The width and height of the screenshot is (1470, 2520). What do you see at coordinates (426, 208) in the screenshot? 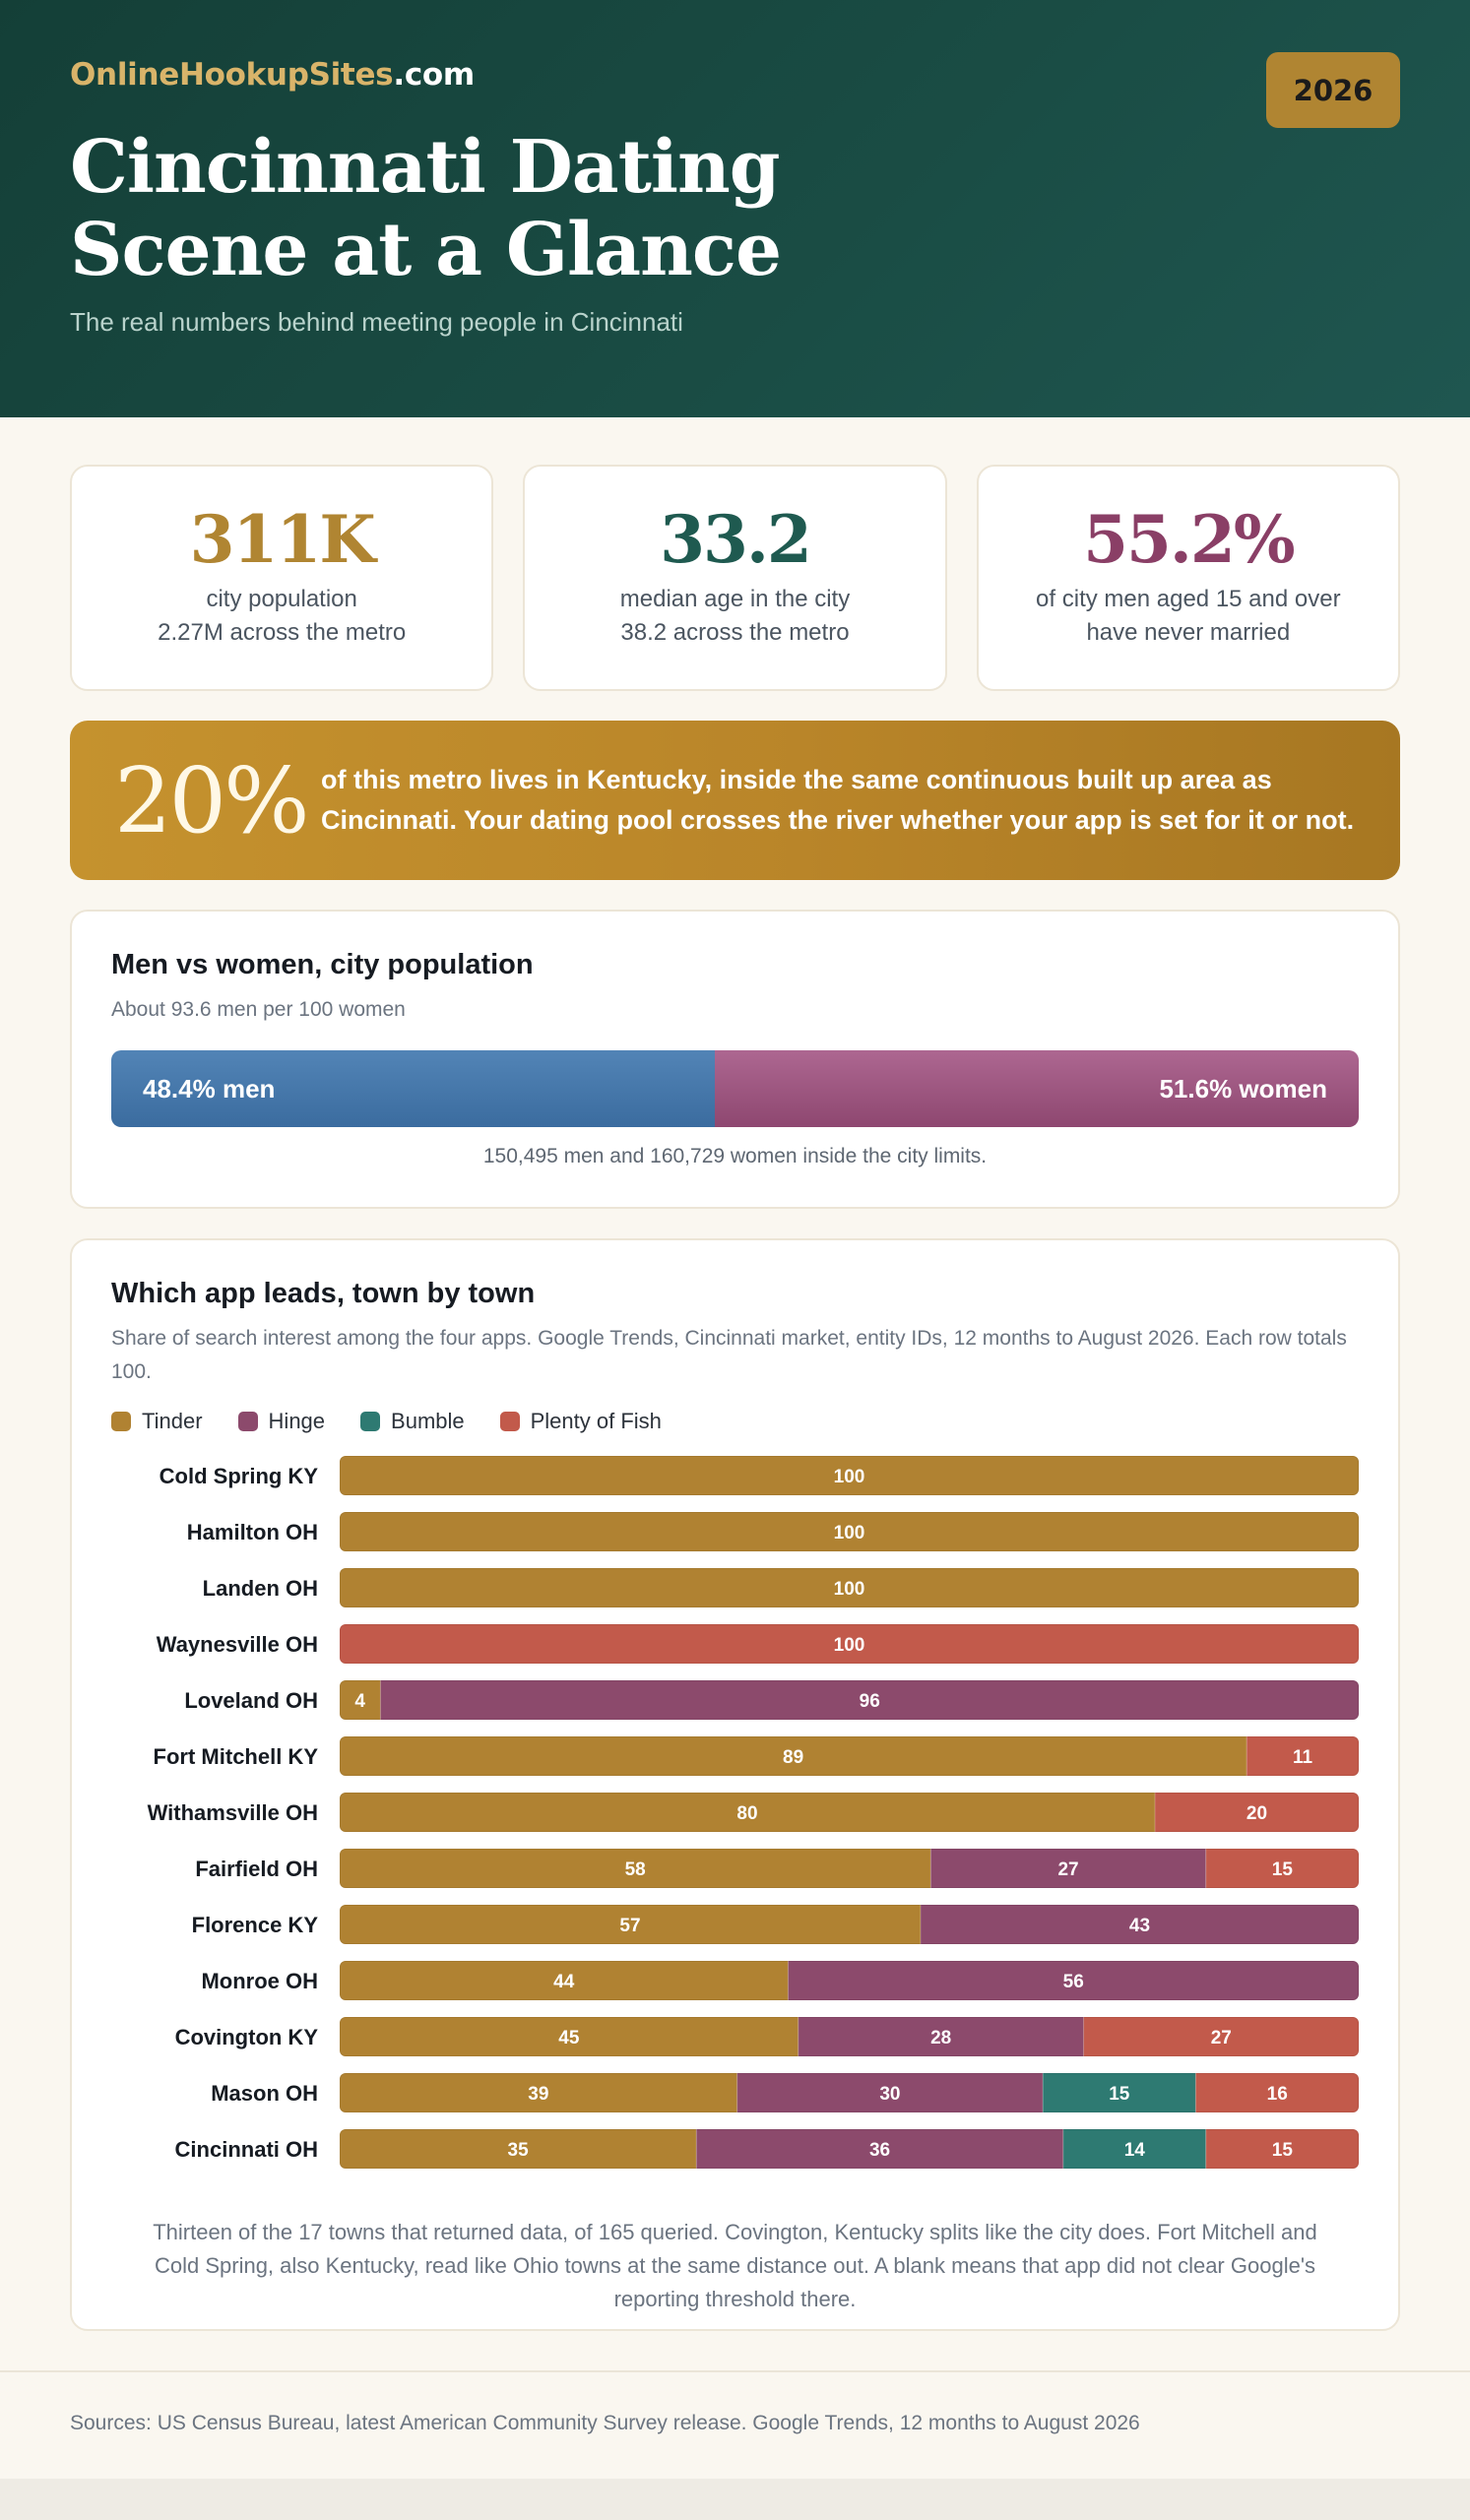
I see `page-title: Cincinnati Dating Scene at a Glance` at bounding box center [426, 208].